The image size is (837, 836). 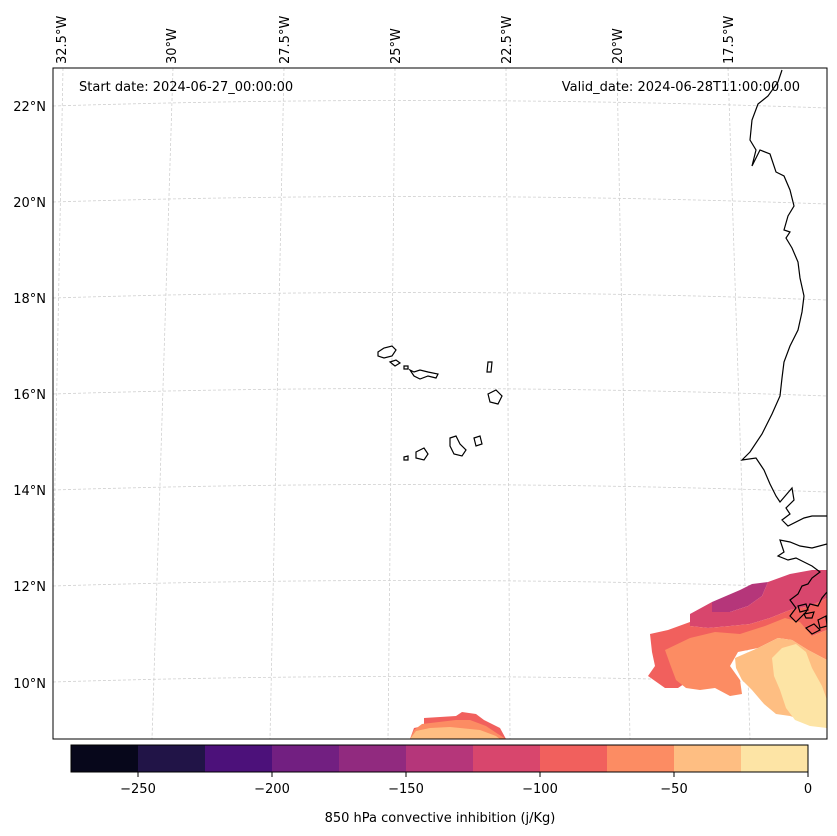 I want to click on island-maio, so click(x=478, y=441).